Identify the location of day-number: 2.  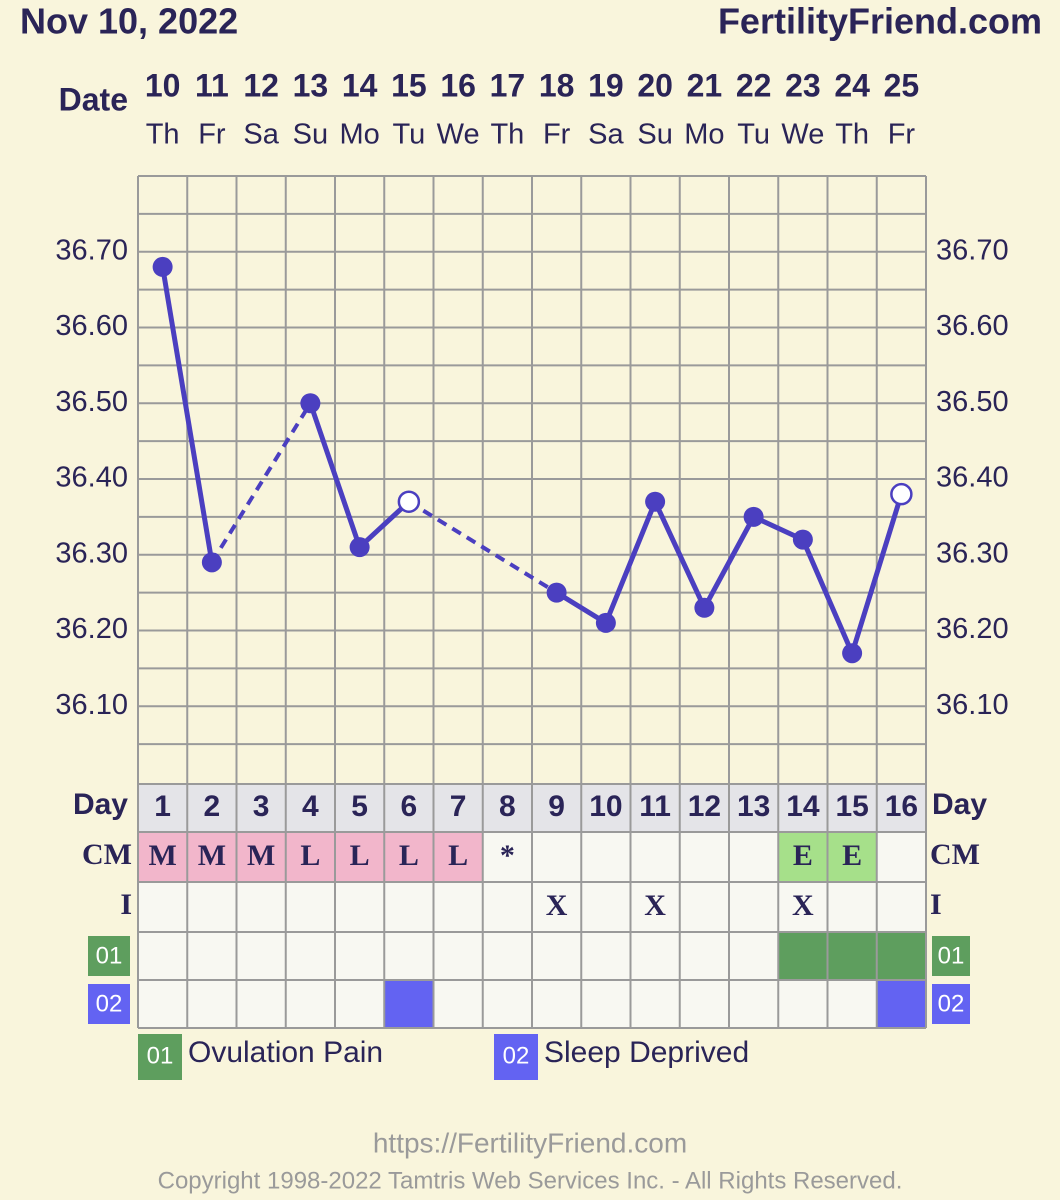
(212, 806).